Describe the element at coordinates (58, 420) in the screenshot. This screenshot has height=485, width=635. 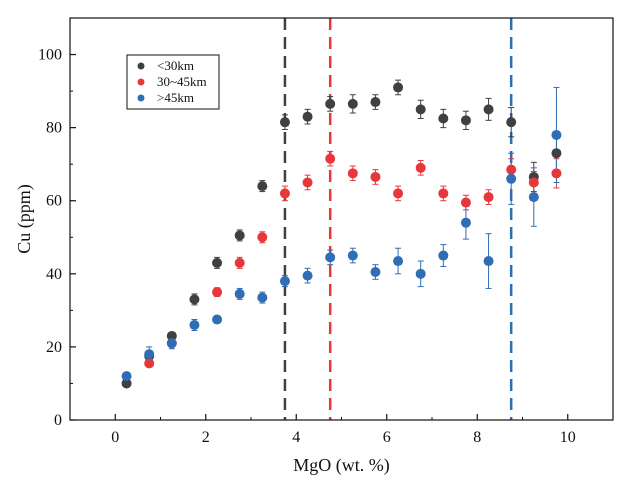
I see `y-tick-label: 0` at that location.